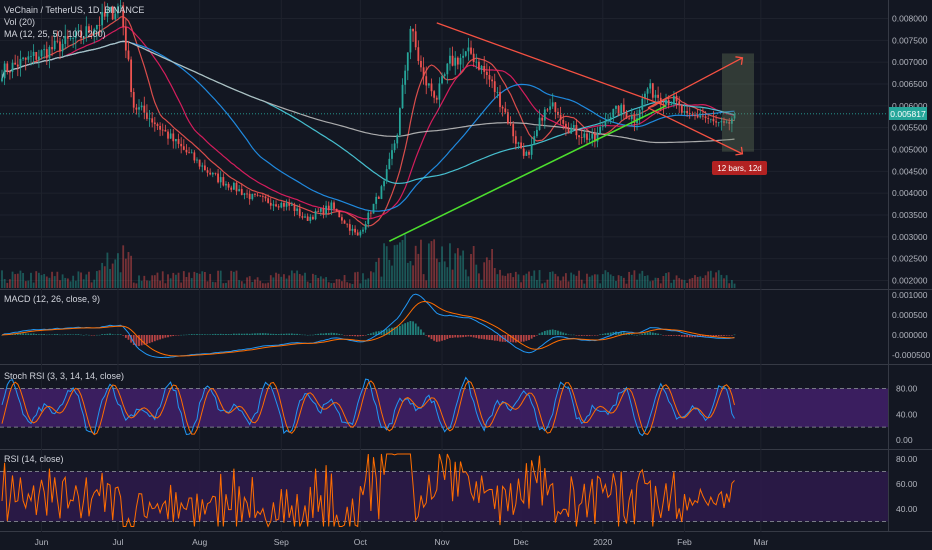 This screenshot has width=932, height=550. I want to click on support-trendline, so click(527, 173).